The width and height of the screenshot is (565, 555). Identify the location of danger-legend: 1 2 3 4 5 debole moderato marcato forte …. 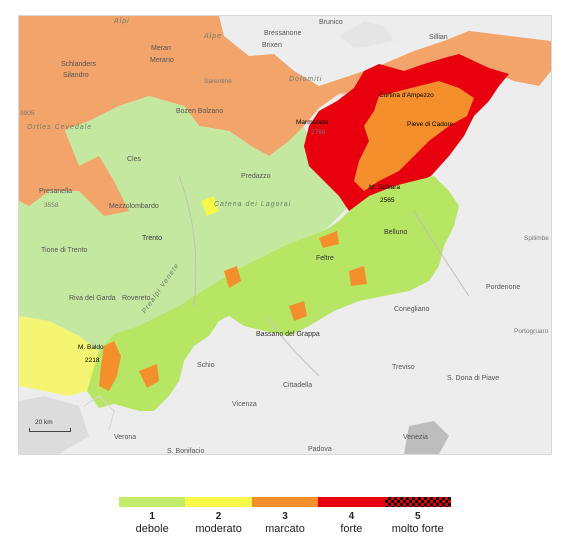
(285, 516).